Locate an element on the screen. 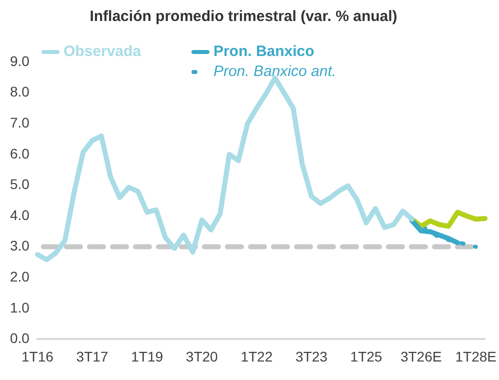 Image resolution: width=499 pixels, height=380 pixels. x-tick-label: 1T22 is located at coordinates (256, 356).